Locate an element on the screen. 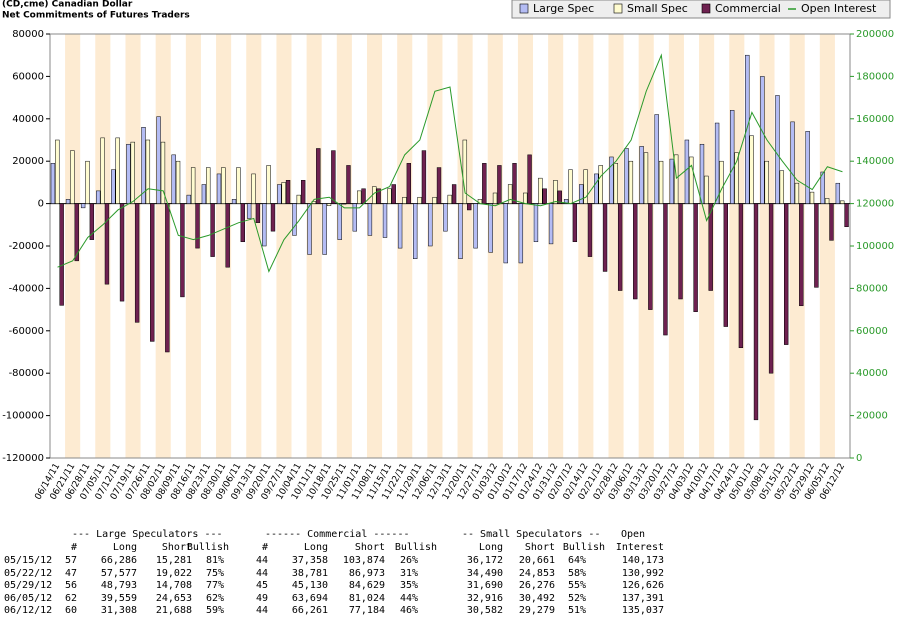  y-tick-label: -40000 is located at coordinates (26, 288).